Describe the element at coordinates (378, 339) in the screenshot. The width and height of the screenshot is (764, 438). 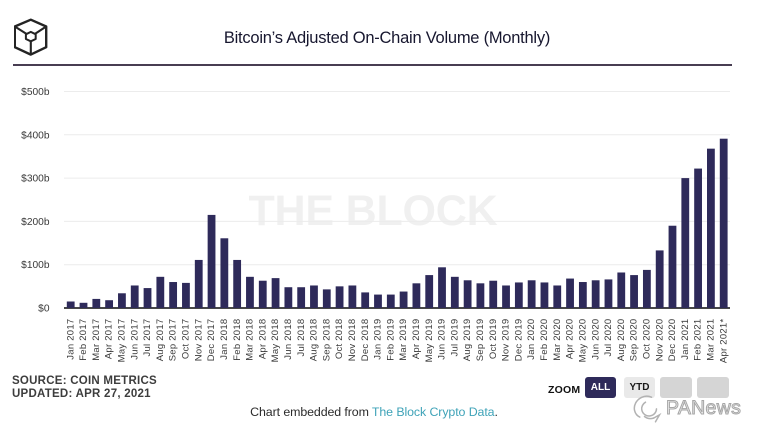
I see `svg-text: Jan 2019` at that location.